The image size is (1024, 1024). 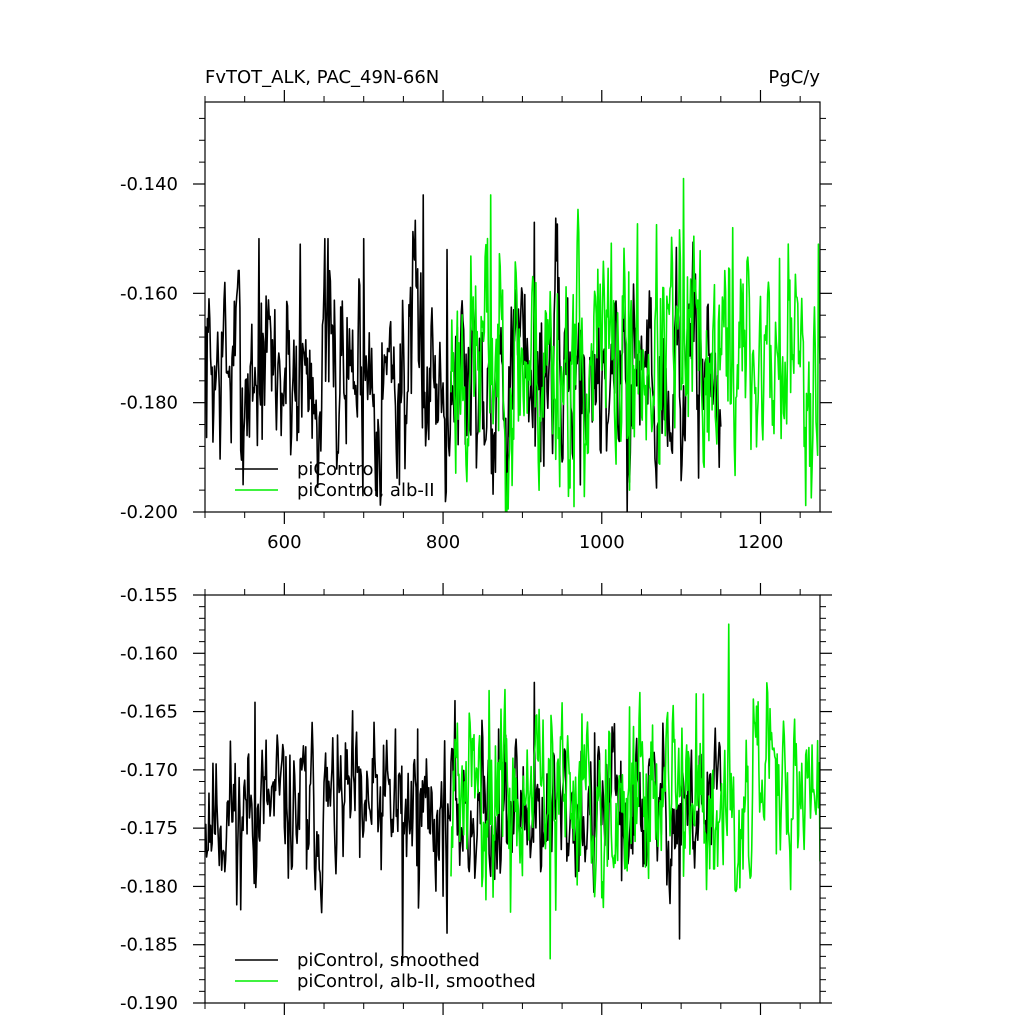 I want to click on legend-label-1: piControl, smoothed, so click(x=388, y=960).